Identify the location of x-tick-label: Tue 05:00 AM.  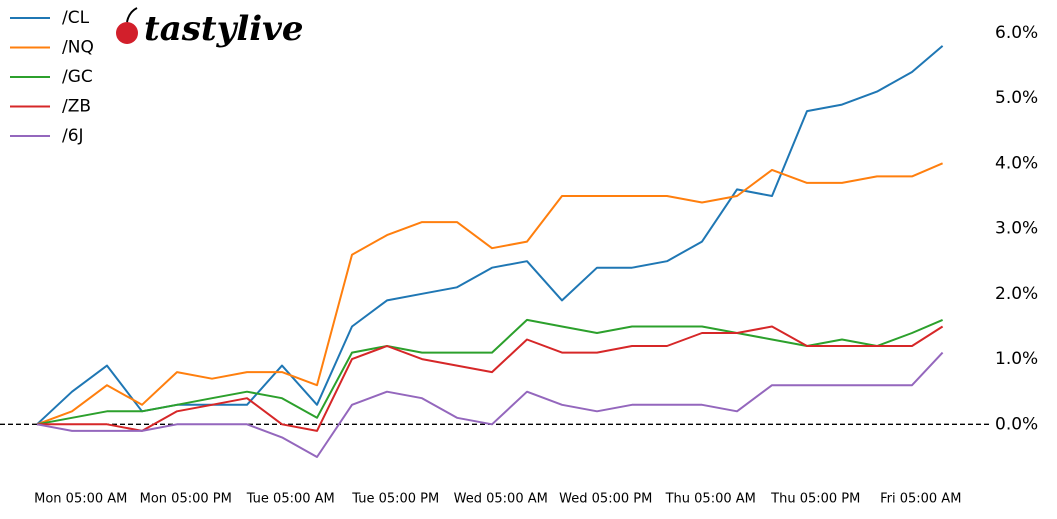
(290, 499).